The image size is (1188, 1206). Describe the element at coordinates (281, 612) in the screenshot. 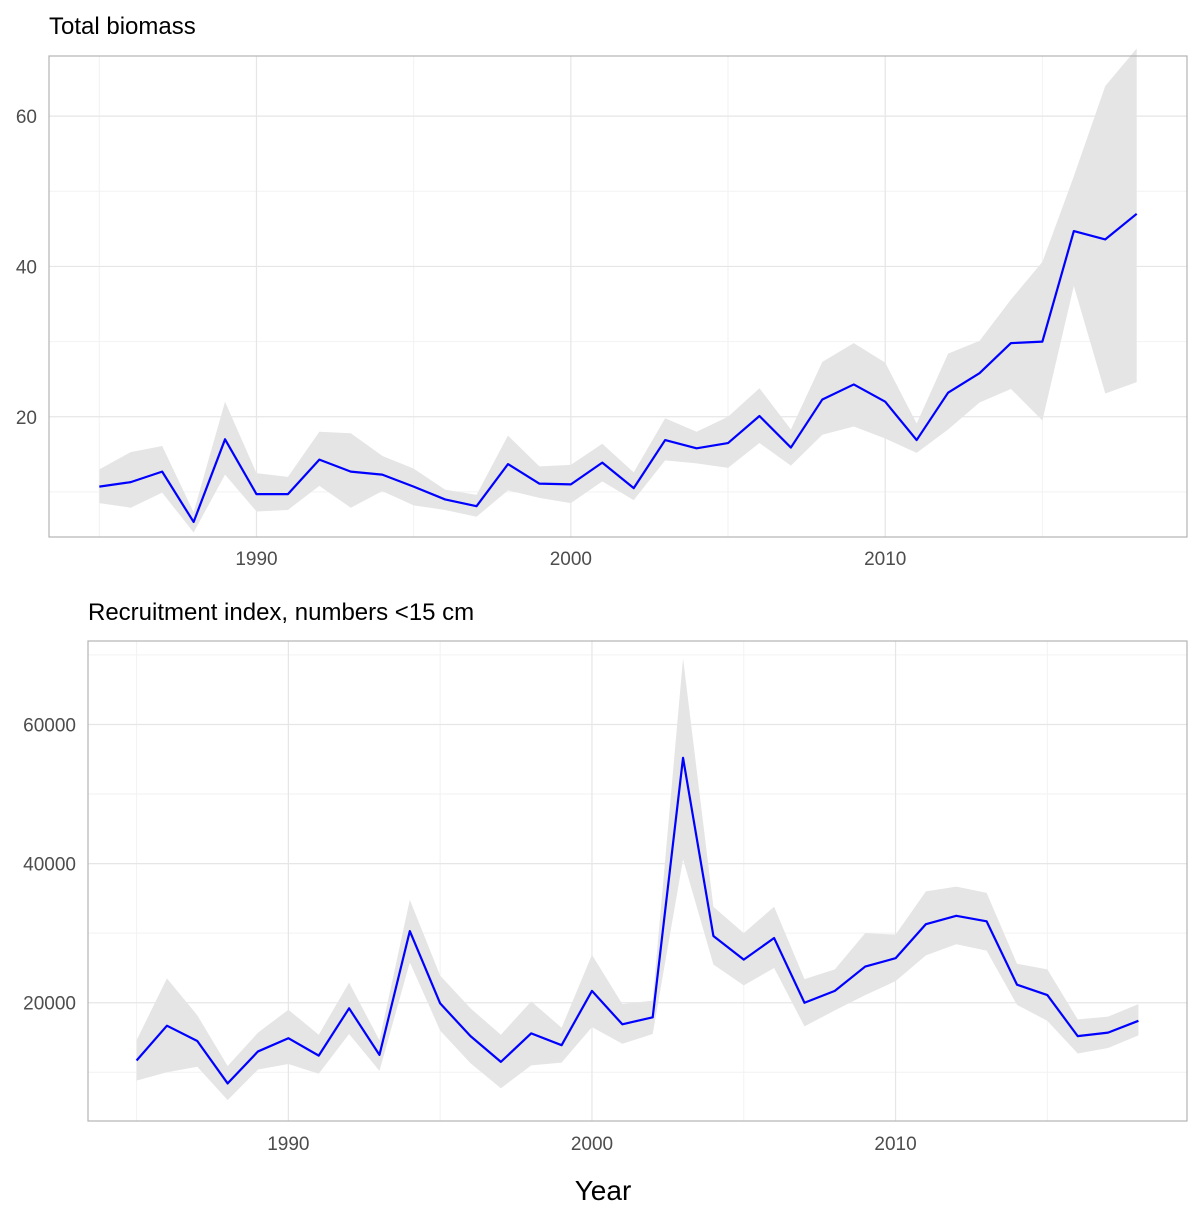

I see `panel-title: Recruitment index, numbers <15 cm` at that location.